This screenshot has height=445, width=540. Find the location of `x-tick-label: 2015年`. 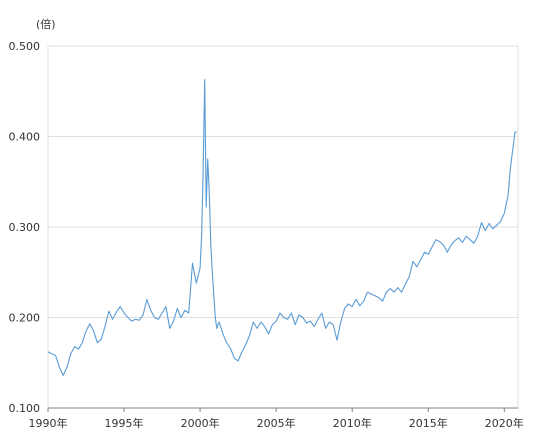

x-tick-label: 2015年 is located at coordinates (428, 423).